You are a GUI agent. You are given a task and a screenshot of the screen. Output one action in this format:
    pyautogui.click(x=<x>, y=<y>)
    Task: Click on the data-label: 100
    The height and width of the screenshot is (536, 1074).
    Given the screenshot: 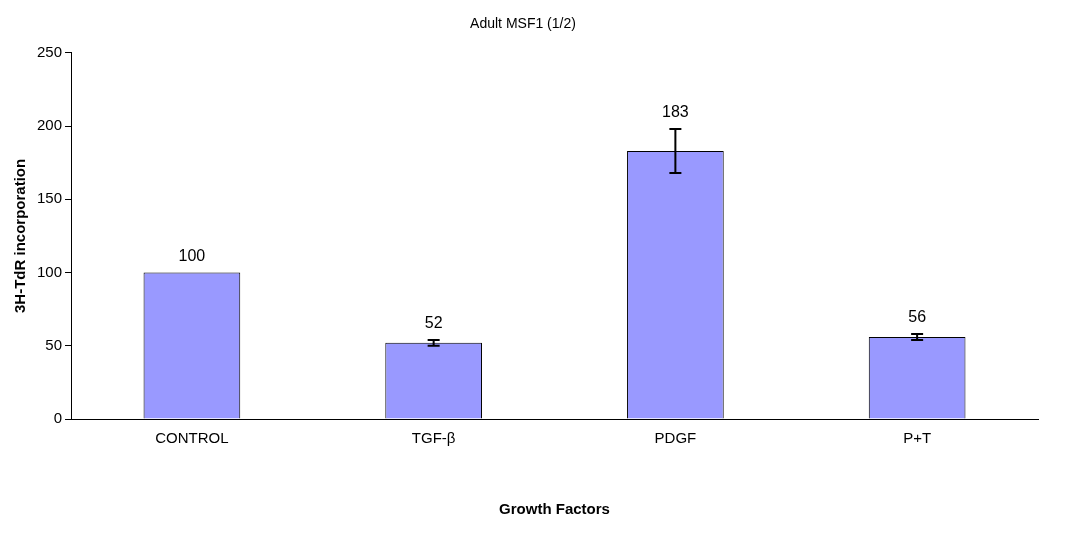 What is the action you would take?
    pyautogui.click(x=192, y=255)
    